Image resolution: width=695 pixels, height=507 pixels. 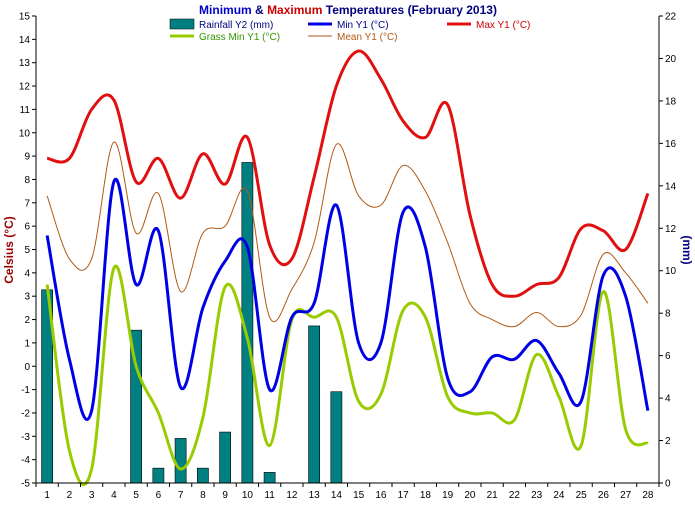 I want to click on y-tick-label: 3, so click(x=27, y=297).